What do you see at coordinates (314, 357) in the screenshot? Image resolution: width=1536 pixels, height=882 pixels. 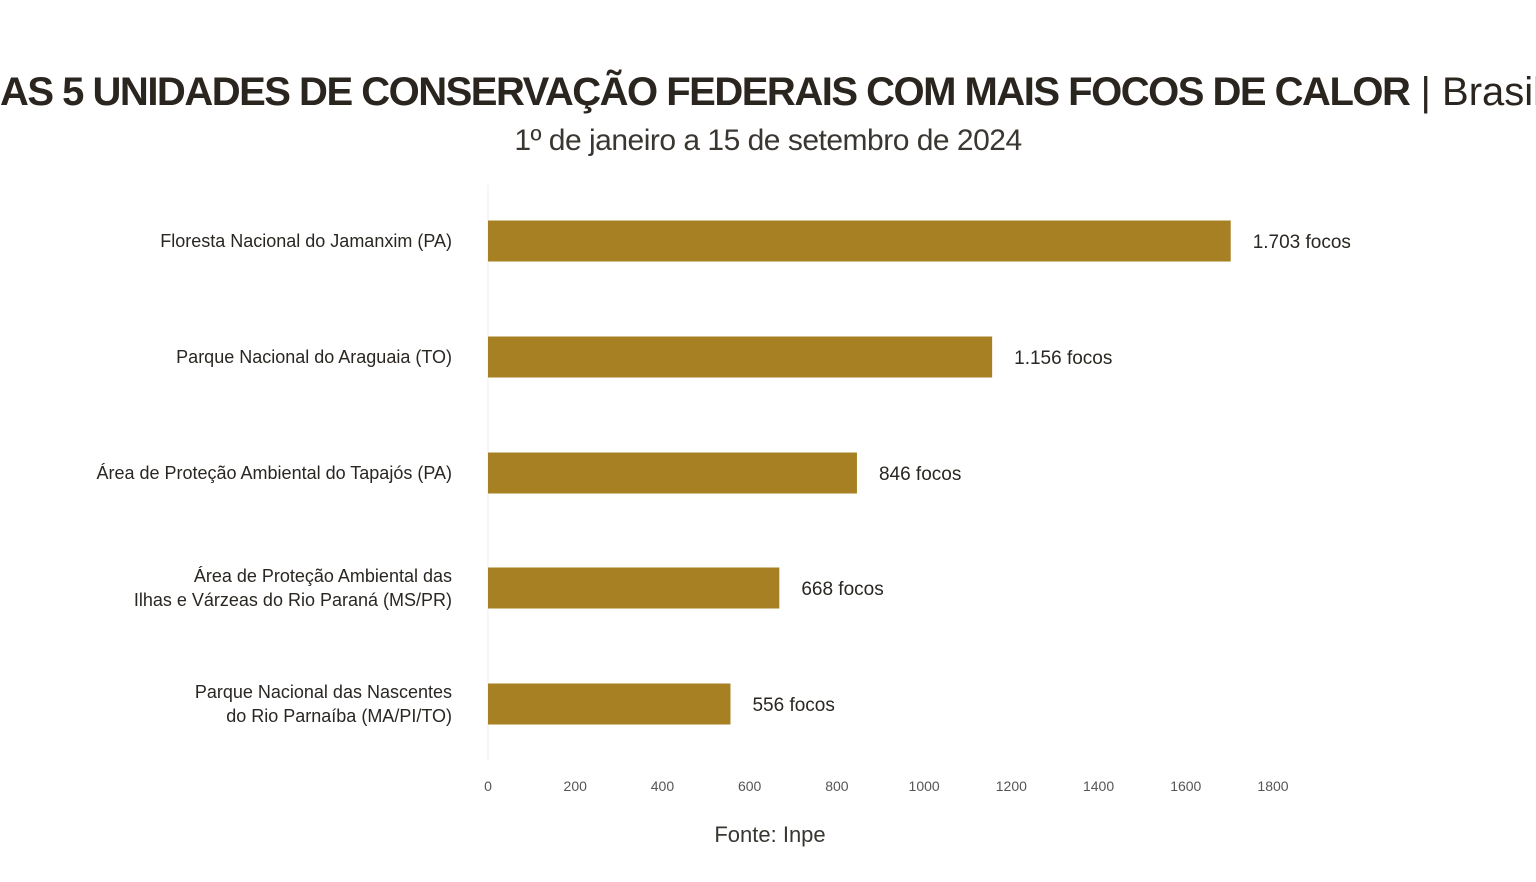 I see `category-label: Parque Nacional do Araguaia (TO)` at bounding box center [314, 357].